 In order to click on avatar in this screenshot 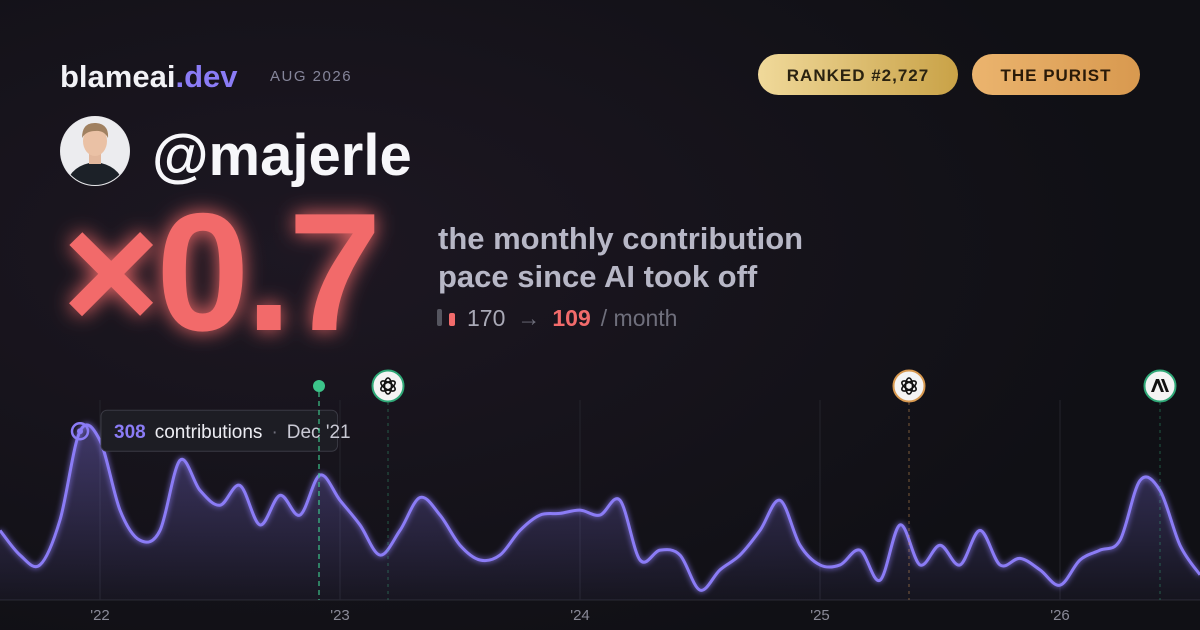, I will do `click(95, 151)`.